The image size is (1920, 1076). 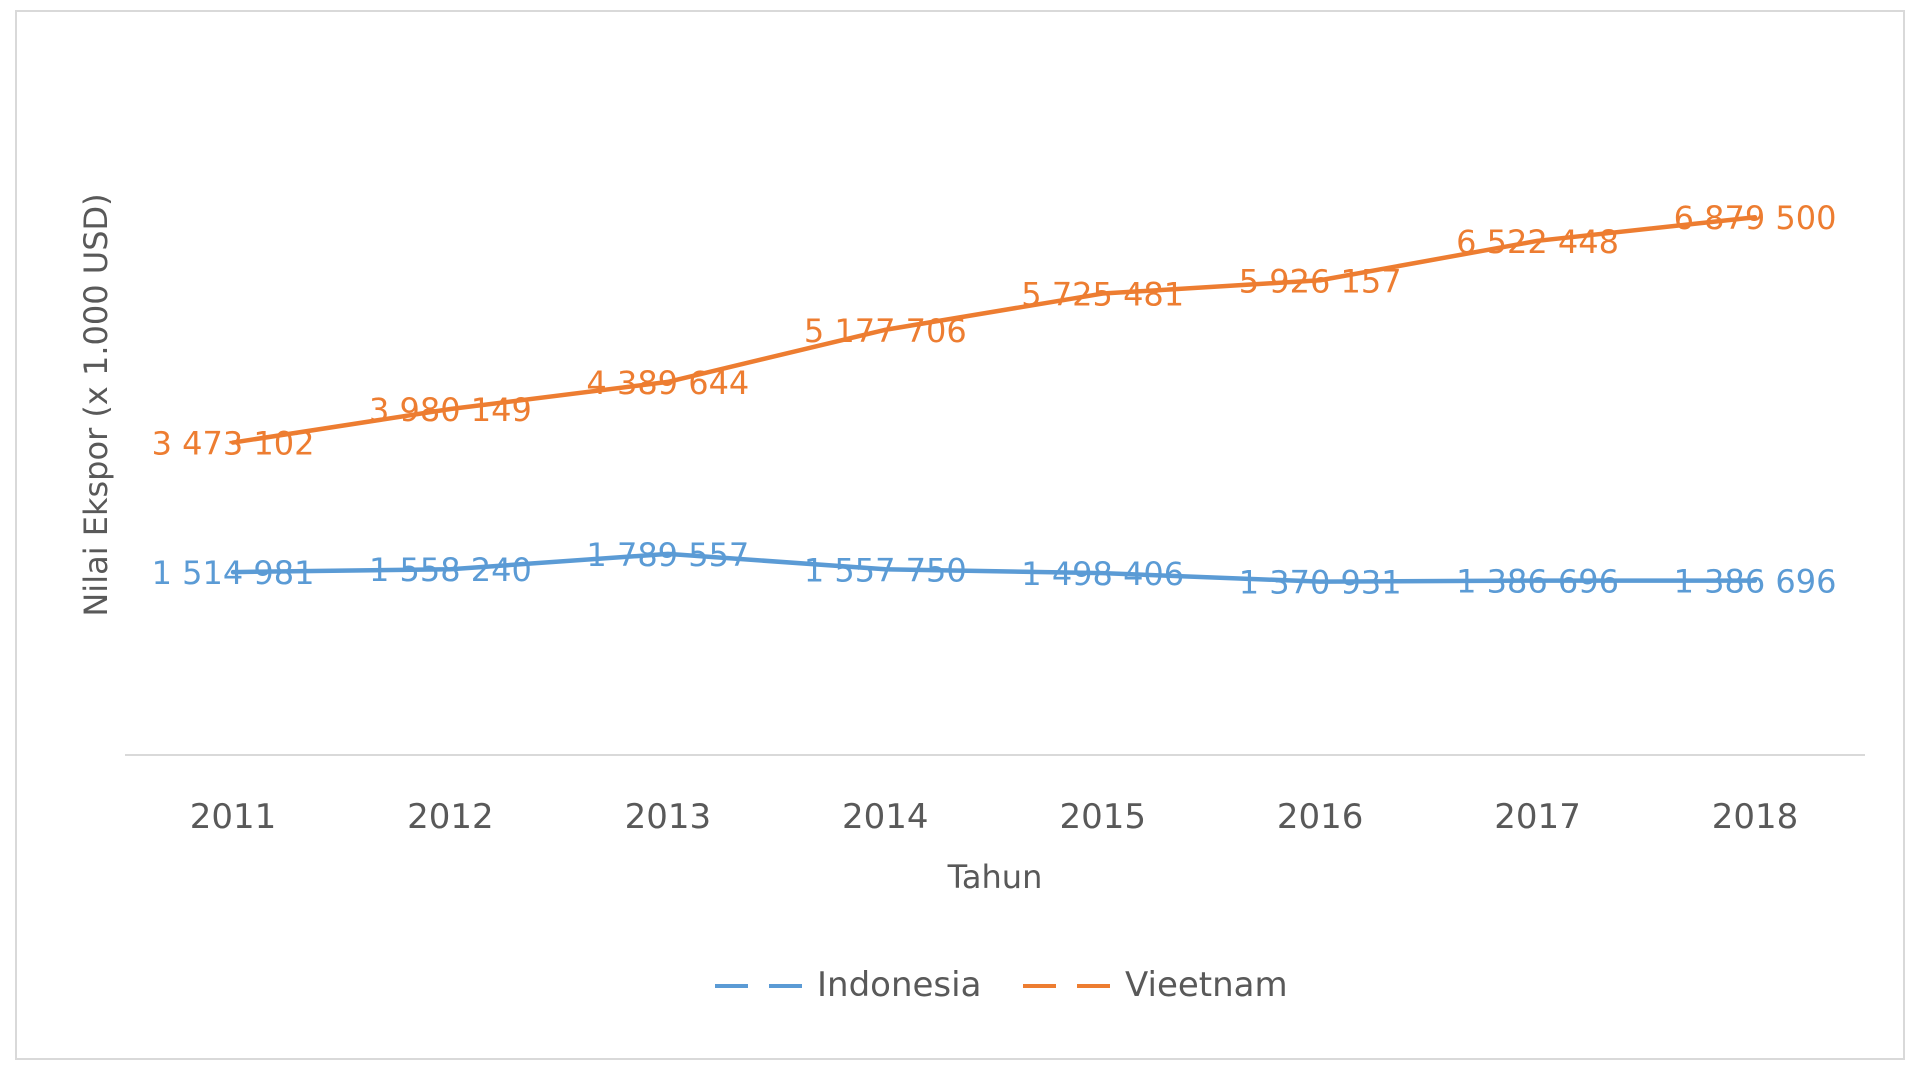 What do you see at coordinates (899, 985) in the screenshot?
I see `legend-label-indonesia: Indonesia` at bounding box center [899, 985].